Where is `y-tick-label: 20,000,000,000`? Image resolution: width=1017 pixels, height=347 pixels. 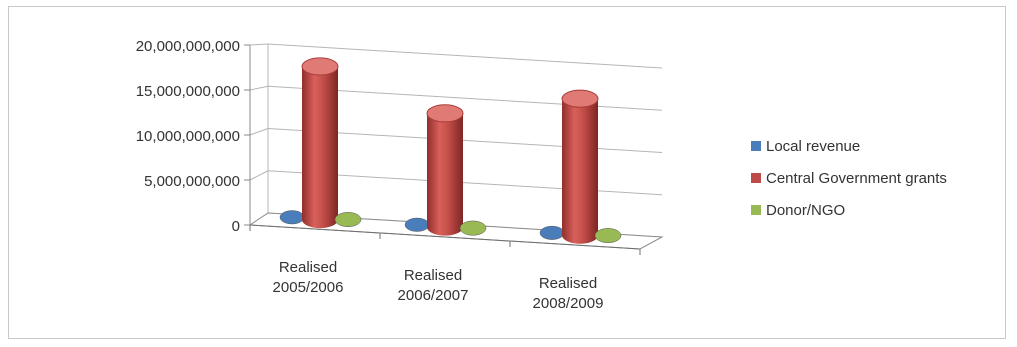 y-tick-label: 20,000,000,000 is located at coordinates (188, 46).